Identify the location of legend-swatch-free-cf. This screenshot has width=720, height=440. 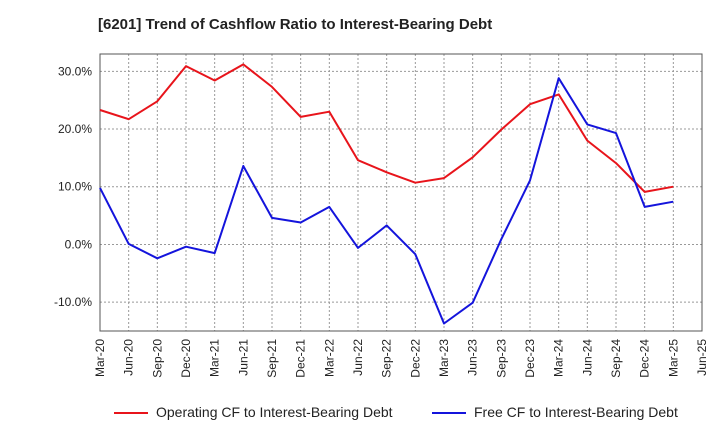
(449, 413).